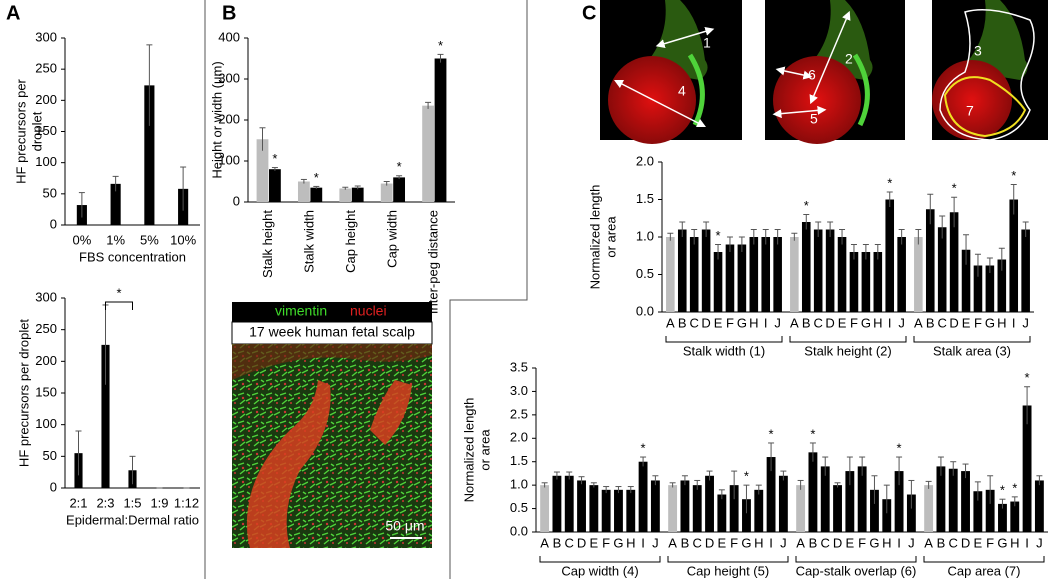 Image resolution: width=1050 pixels, height=579 pixels. I want to click on y-tick-label: 0.0, so click(645, 310).